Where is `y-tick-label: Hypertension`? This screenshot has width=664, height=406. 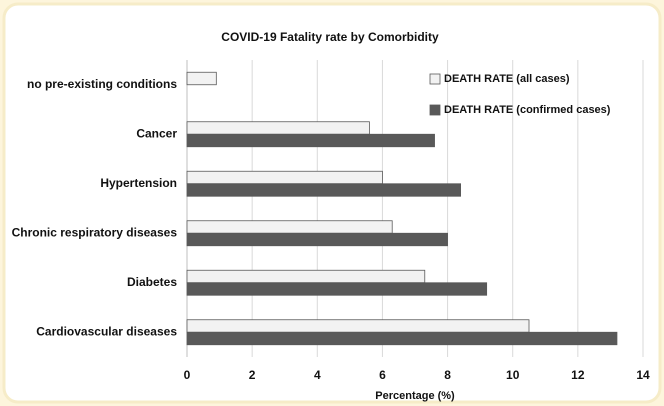
y-tick-label: Hypertension is located at coordinates (138, 183).